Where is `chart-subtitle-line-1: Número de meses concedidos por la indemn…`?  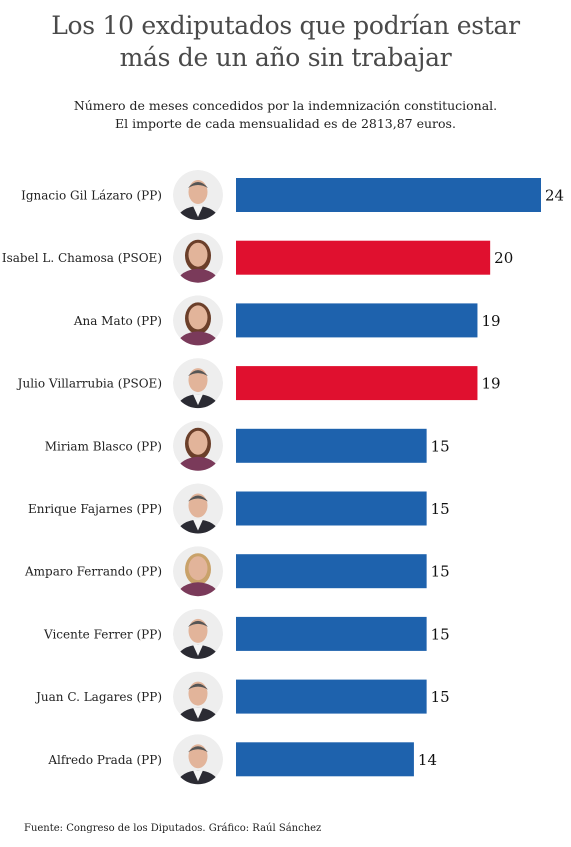 chart-subtitle-line-1: Número de meses concedidos por la indemn… is located at coordinates (285, 105).